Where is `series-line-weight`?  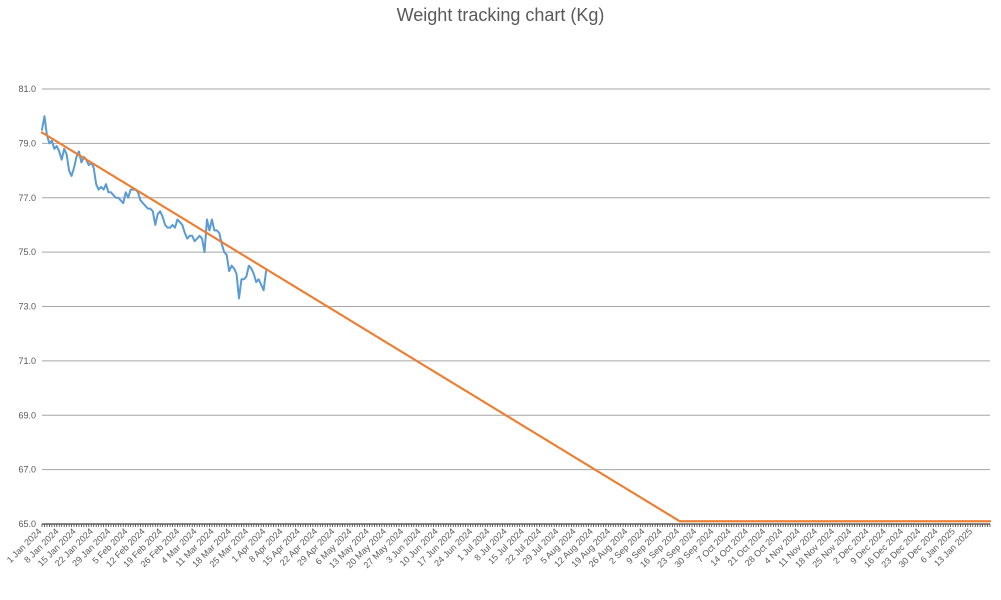
series-line-weight is located at coordinates (154, 207).